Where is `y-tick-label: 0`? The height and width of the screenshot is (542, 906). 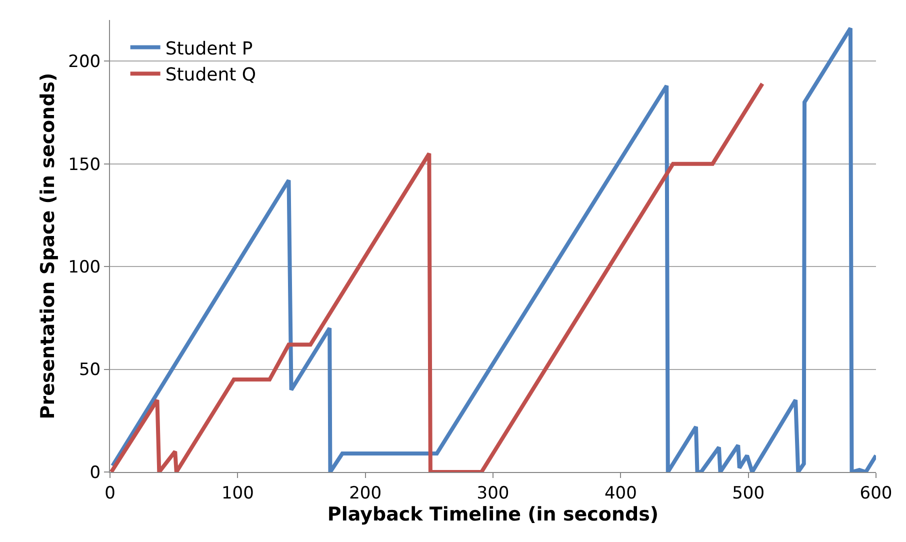 y-tick-label: 0 is located at coordinates (95, 472).